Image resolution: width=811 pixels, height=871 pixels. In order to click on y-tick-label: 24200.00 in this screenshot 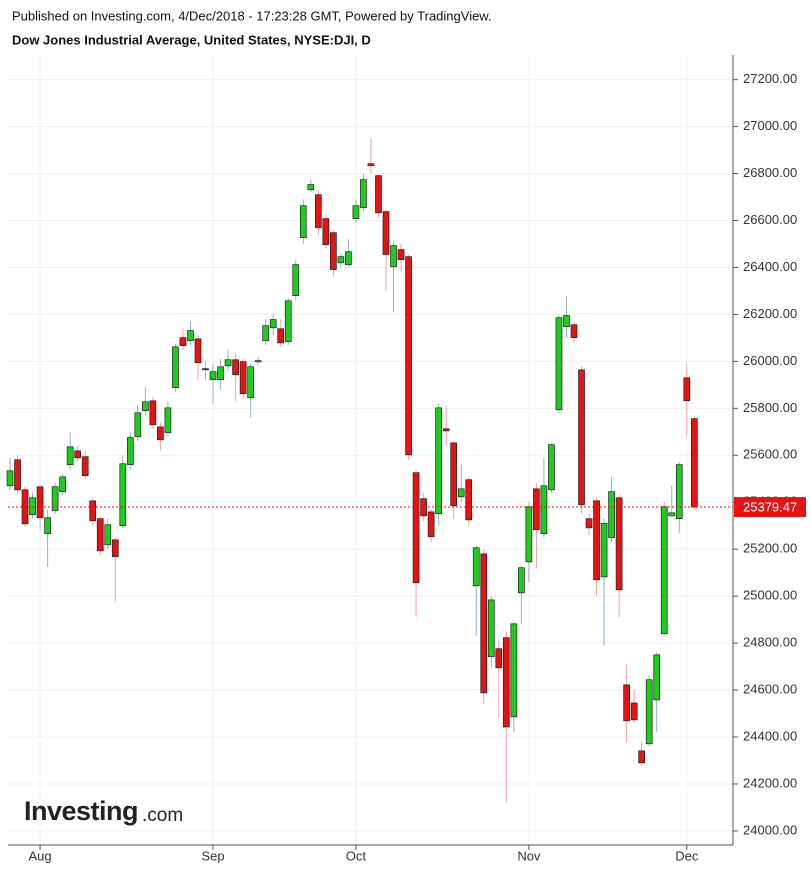, I will do `click(770, 782)`.